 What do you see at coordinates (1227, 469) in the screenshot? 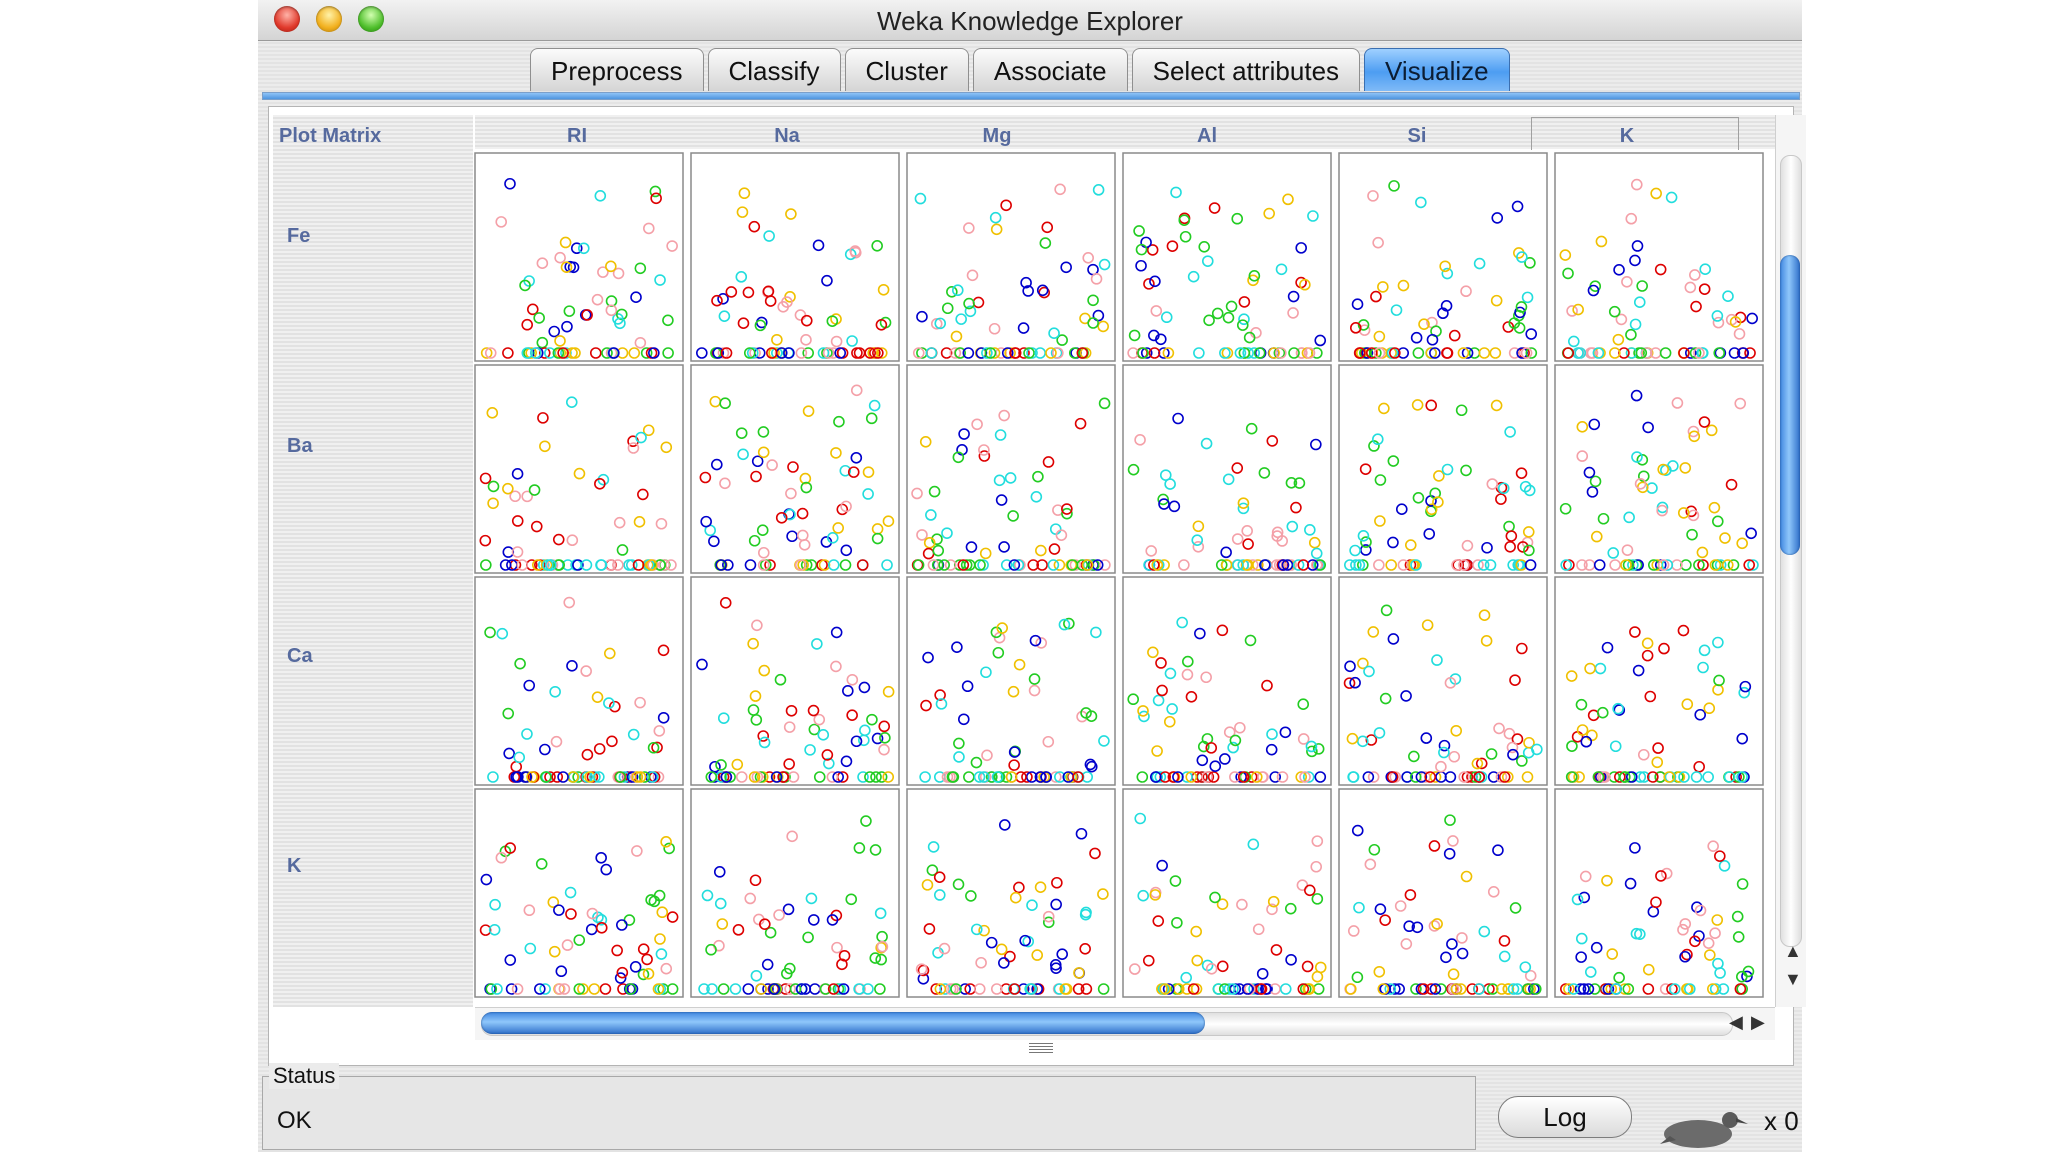
I see `scatter-cell-ba-al` at bounding box center [1227, 469].